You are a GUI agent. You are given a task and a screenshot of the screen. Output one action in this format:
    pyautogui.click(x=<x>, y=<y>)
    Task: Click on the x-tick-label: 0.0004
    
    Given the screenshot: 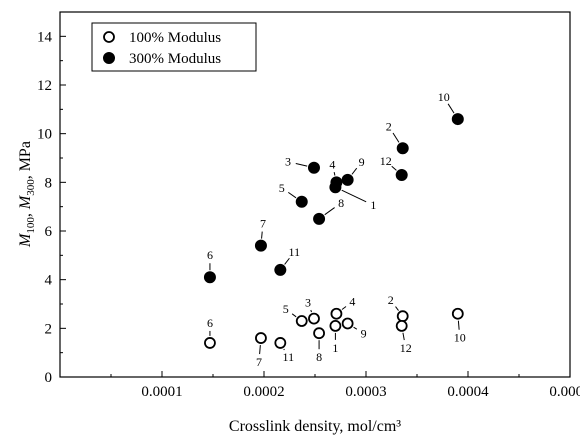 What is the action you would take?
    pyautogui.click(x=468, y=392)
    